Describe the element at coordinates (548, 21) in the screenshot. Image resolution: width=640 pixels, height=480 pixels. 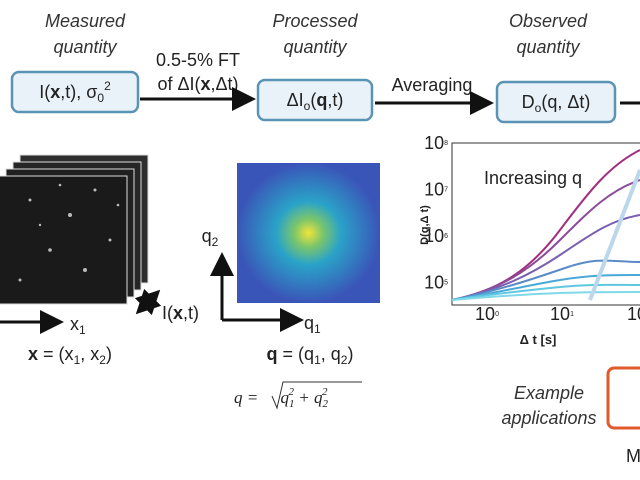
I see `stage-heading: Observed` at that location.